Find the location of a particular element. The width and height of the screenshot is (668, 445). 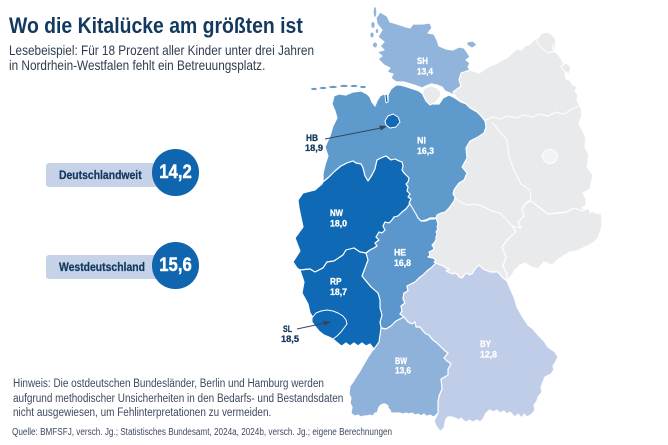

svg-text: BW is located at coordinates (401, 361).